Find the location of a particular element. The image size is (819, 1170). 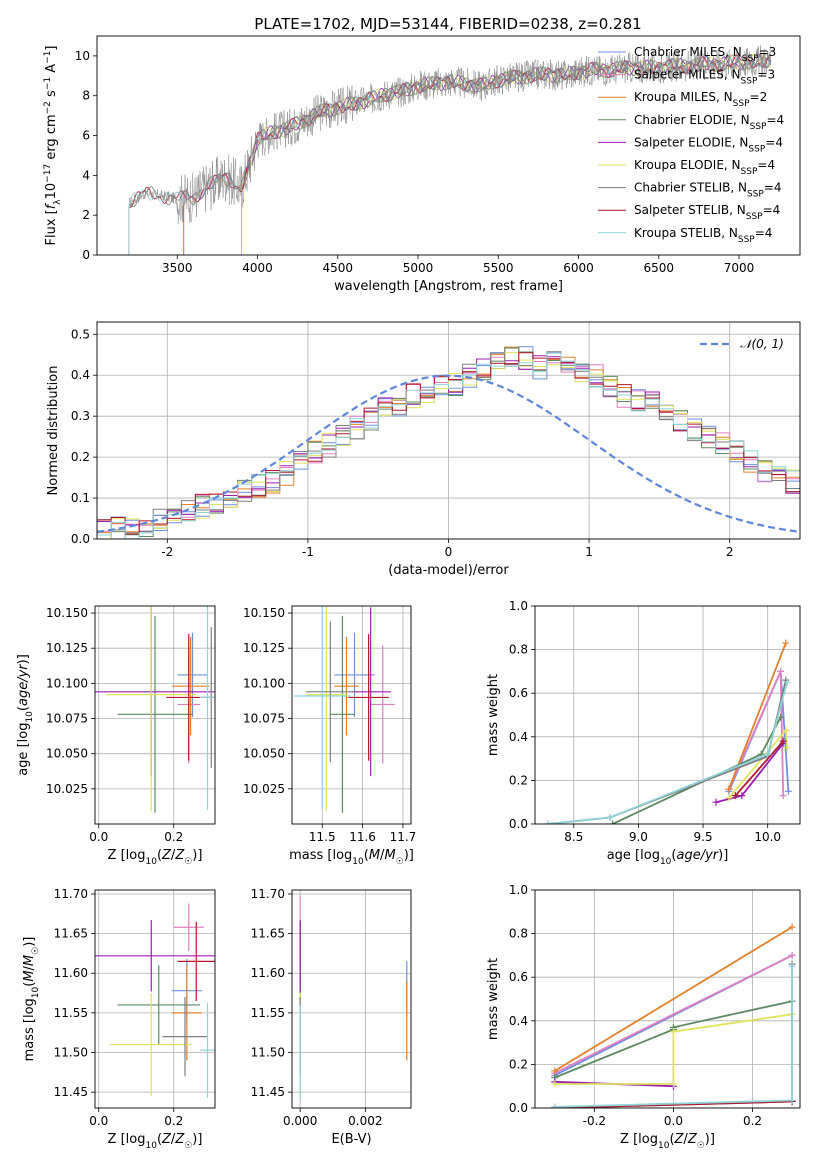

label-part: s is located at coordinates (51, 95).